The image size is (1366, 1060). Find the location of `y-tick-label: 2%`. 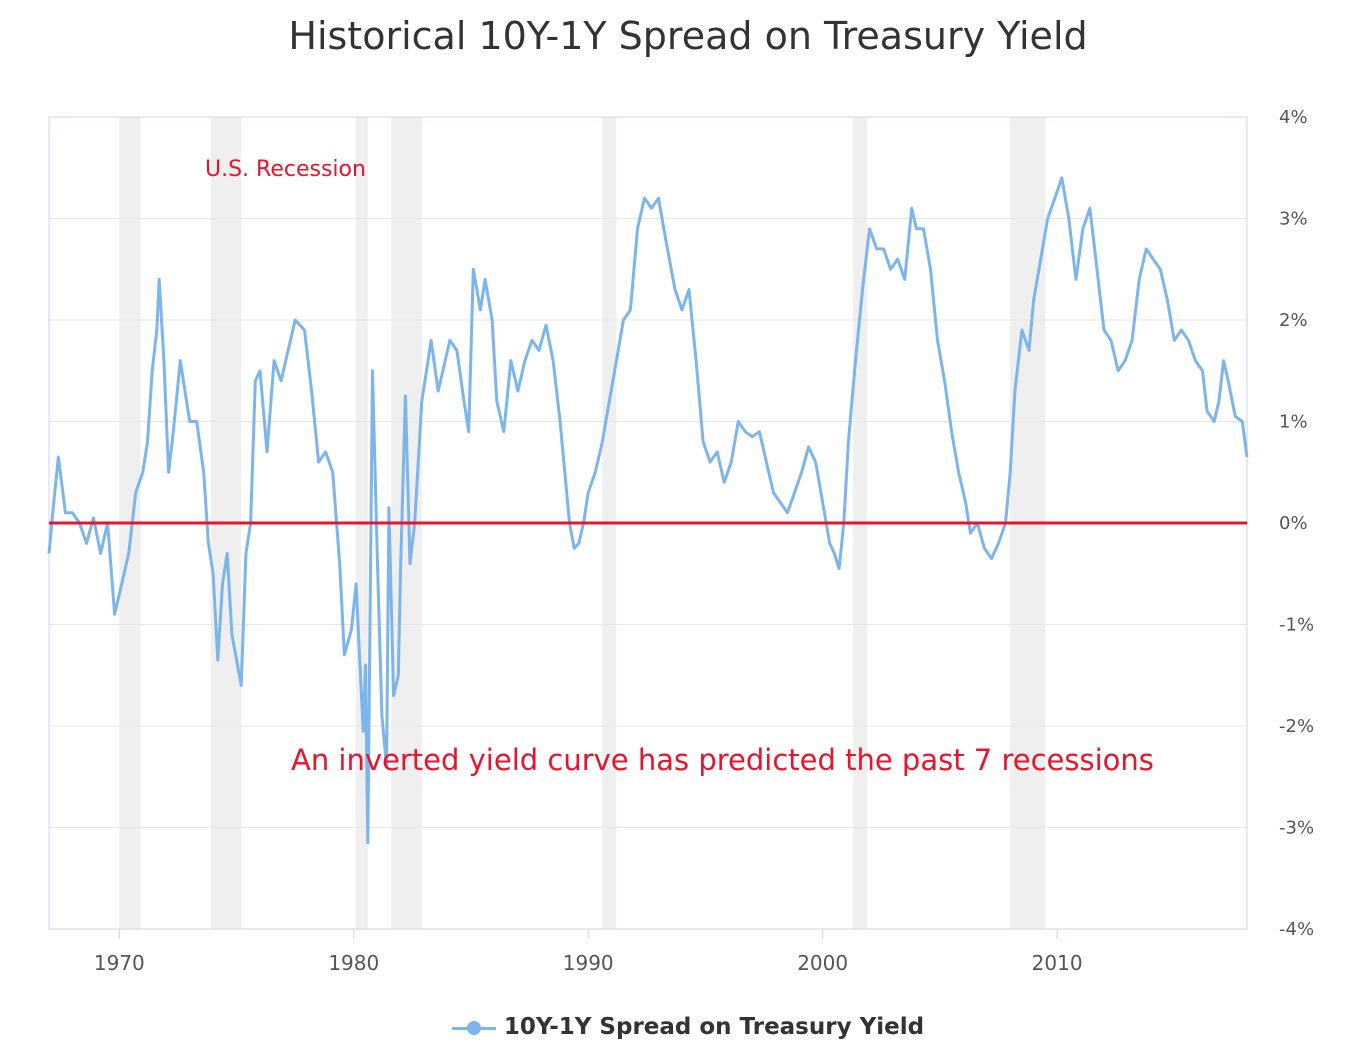

y-tick-label: 2% is located at coordinates (1293, 320).